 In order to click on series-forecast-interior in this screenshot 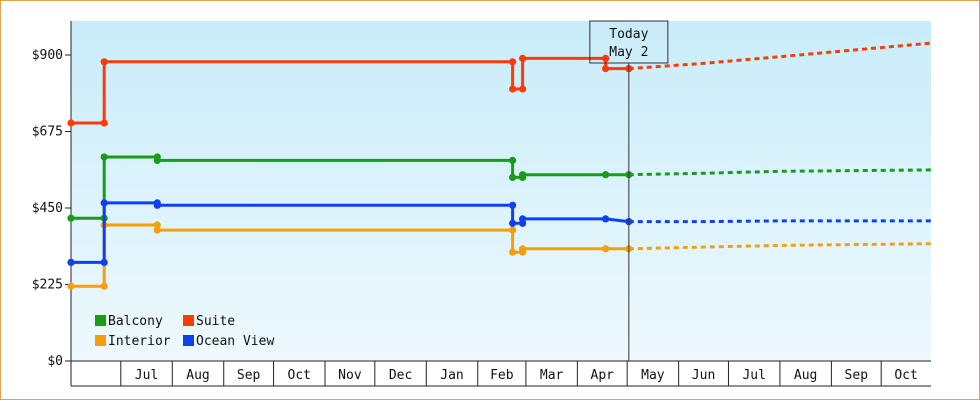, I will do `click(780, 246)`.